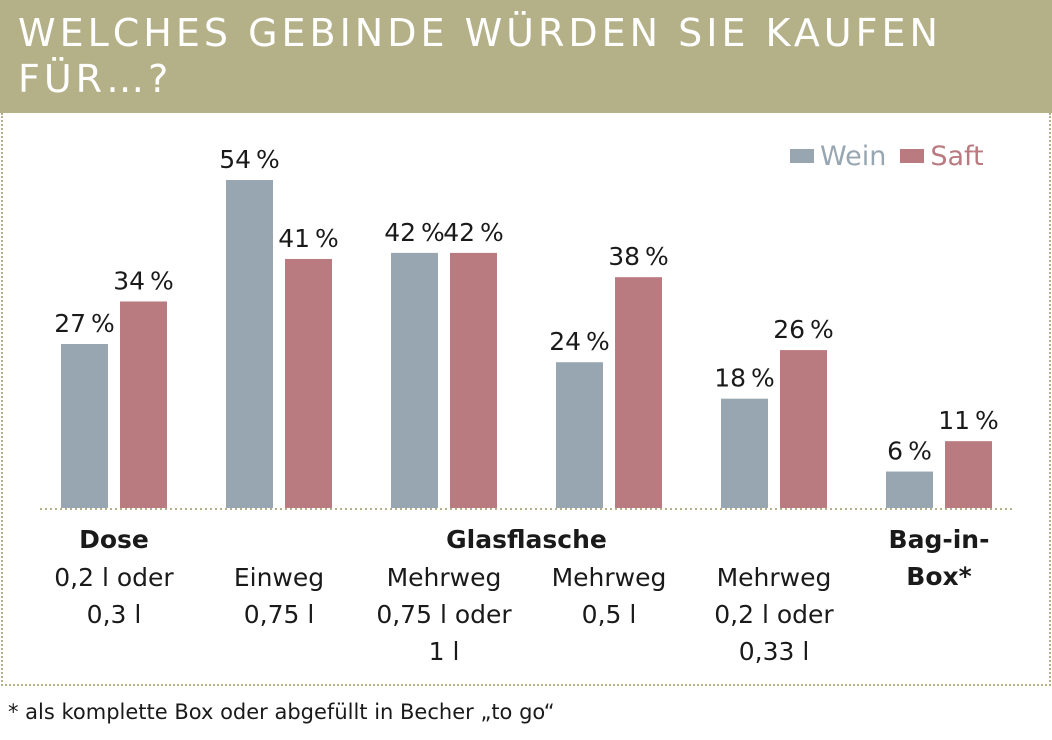 Image resolution: width=1052 pixels, height=740 pixels. I want to click on tick-label-4-1: 0,2 l oder, so click(774, 614).